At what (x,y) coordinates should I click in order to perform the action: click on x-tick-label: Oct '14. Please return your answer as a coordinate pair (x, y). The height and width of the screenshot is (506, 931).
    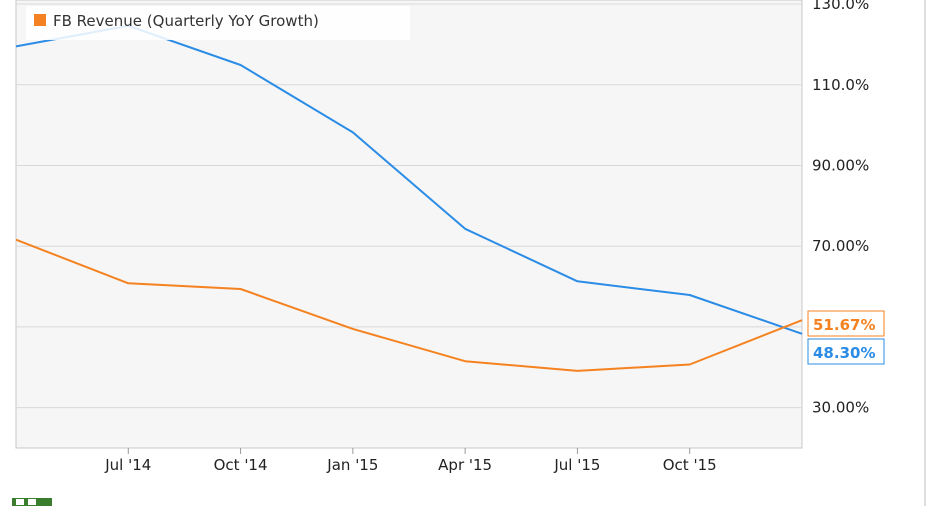
    Looking at the image, I should click on (241, 465).